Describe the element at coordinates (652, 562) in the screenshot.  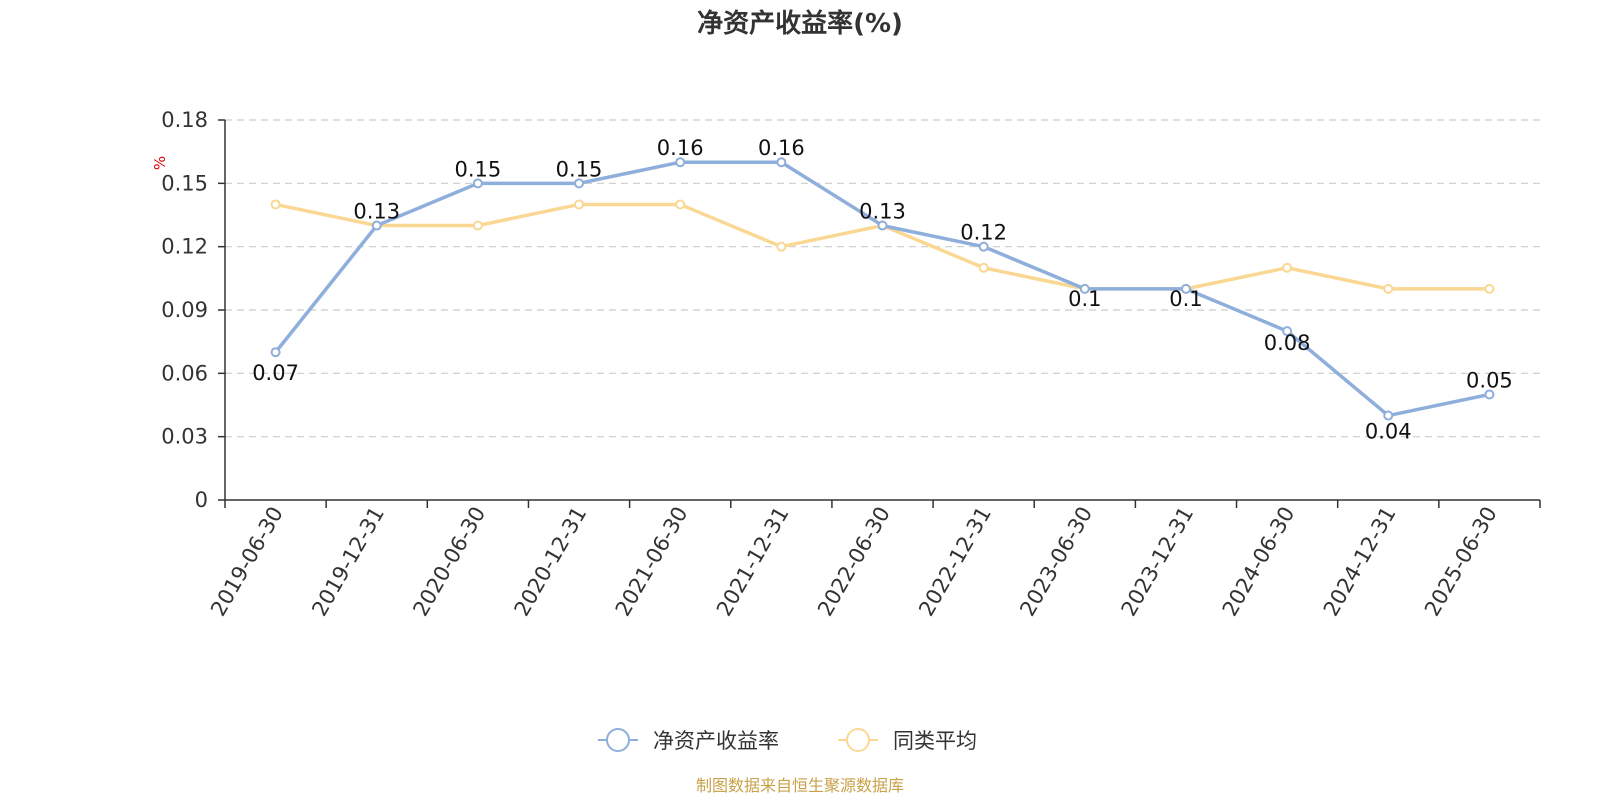
I see `x-tick-label-4: 2021-06-30` at that location.